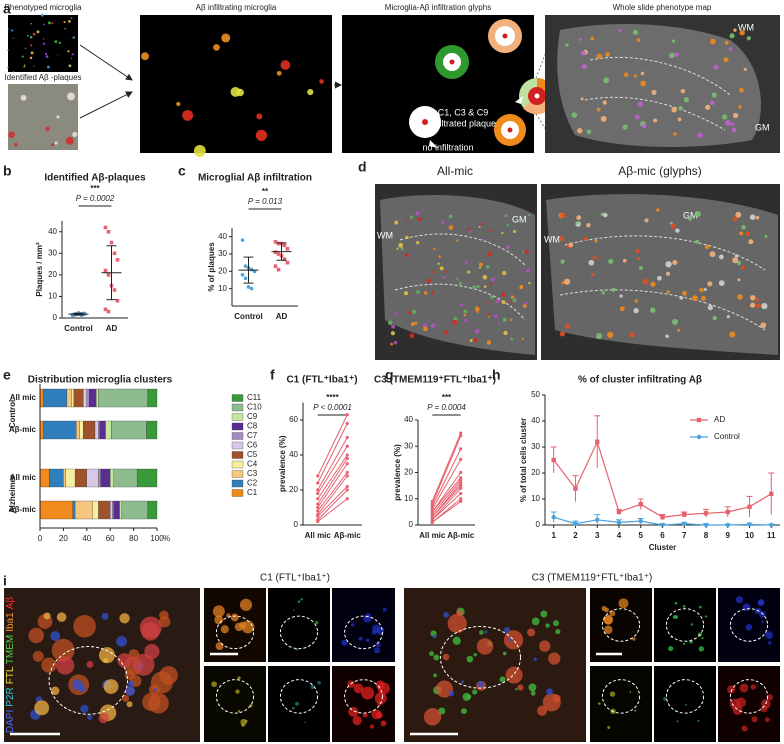 This screenshot has height=744, width=784. I want to click on y-tick-label: 20, so click(293, 489).